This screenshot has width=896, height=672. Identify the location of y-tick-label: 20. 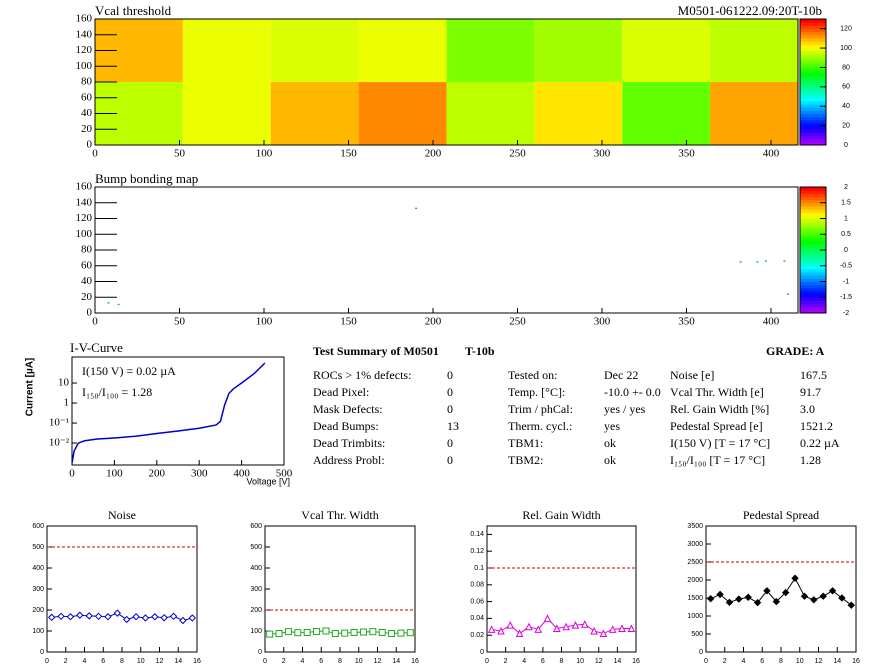
(87, 129).